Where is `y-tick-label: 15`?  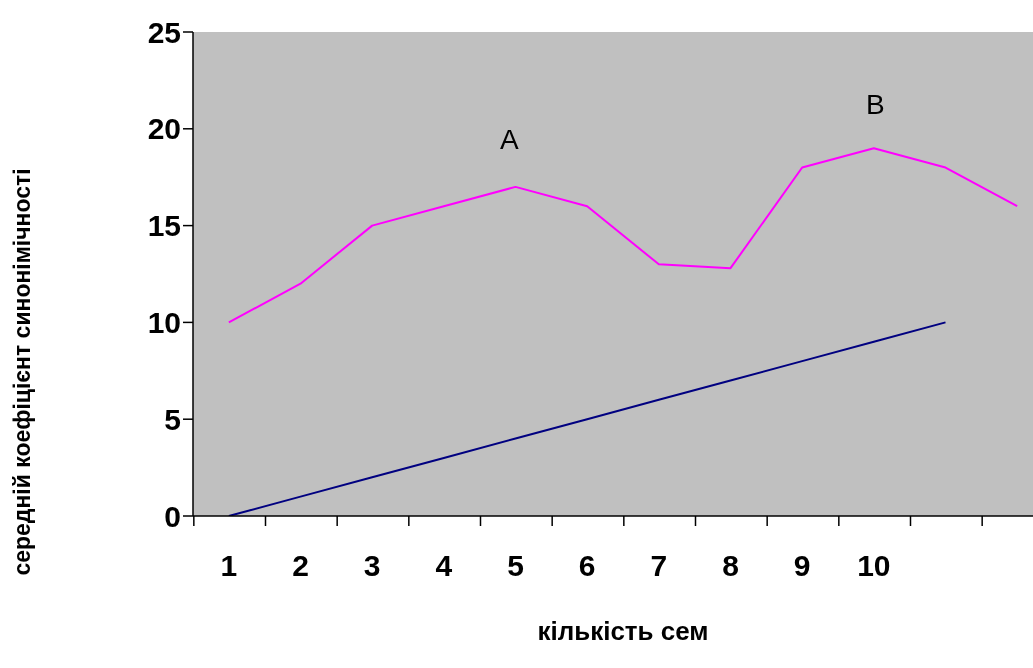 y-tick-label: 15 is located at coordinates (164, 226).